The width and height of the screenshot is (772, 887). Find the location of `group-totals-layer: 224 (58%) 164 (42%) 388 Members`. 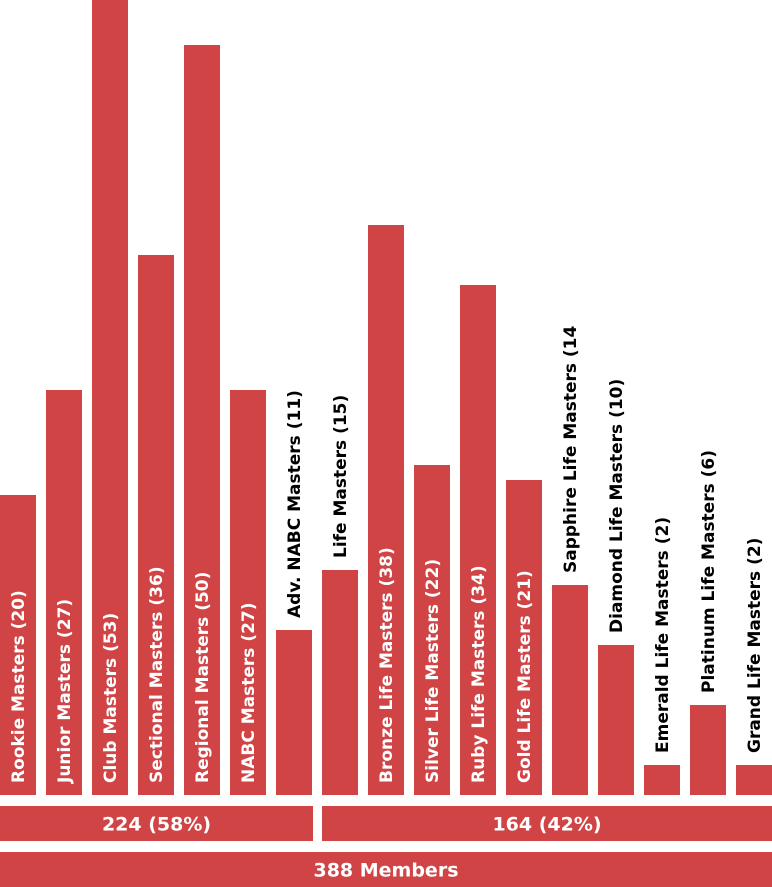

group-totals-layer: 224 (58%) 164 (42%) 388 Members is located at coordinates (386, 846).